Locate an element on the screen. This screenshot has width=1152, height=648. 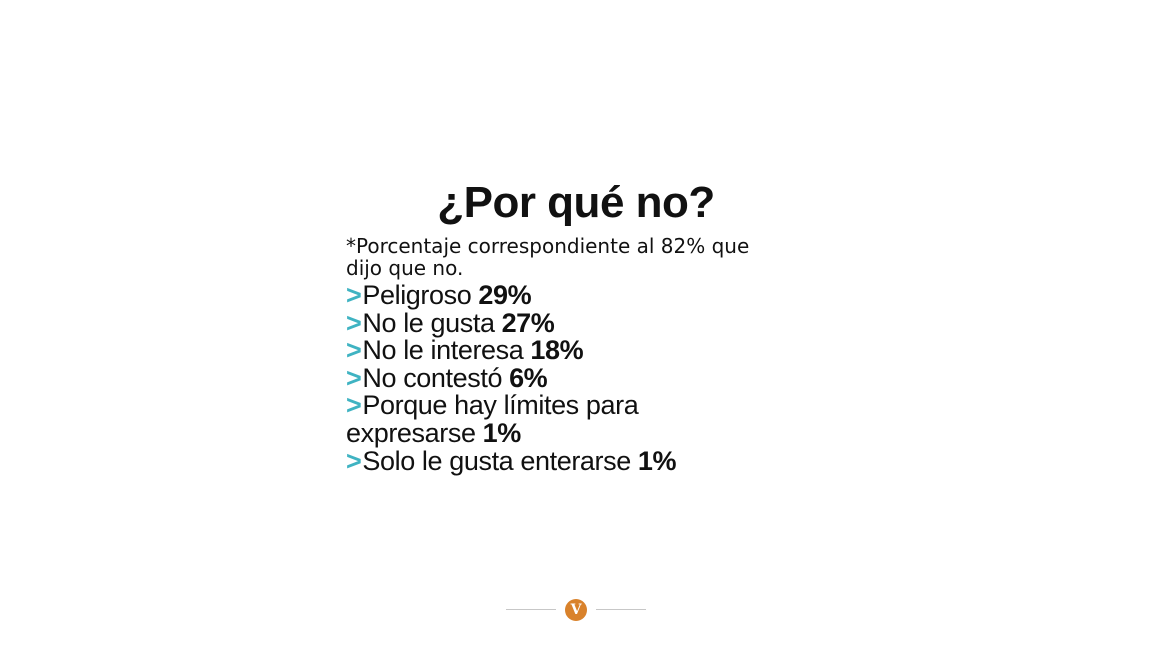
list-item: >No contestó 6% is located at coordinates (556, 377).